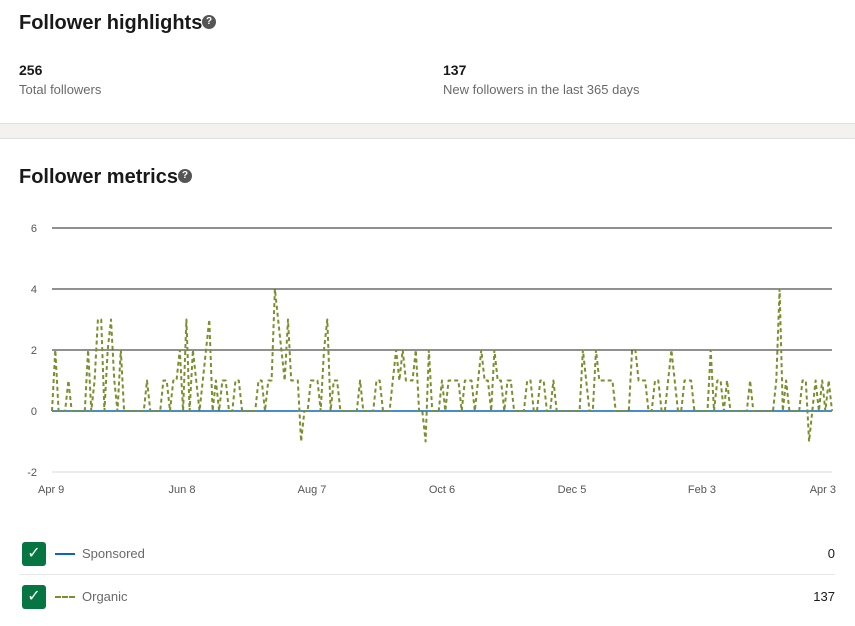  Describe the element at coordinates (32, 473) in the screenshot. I see `y-tick-label: -2` at that location.